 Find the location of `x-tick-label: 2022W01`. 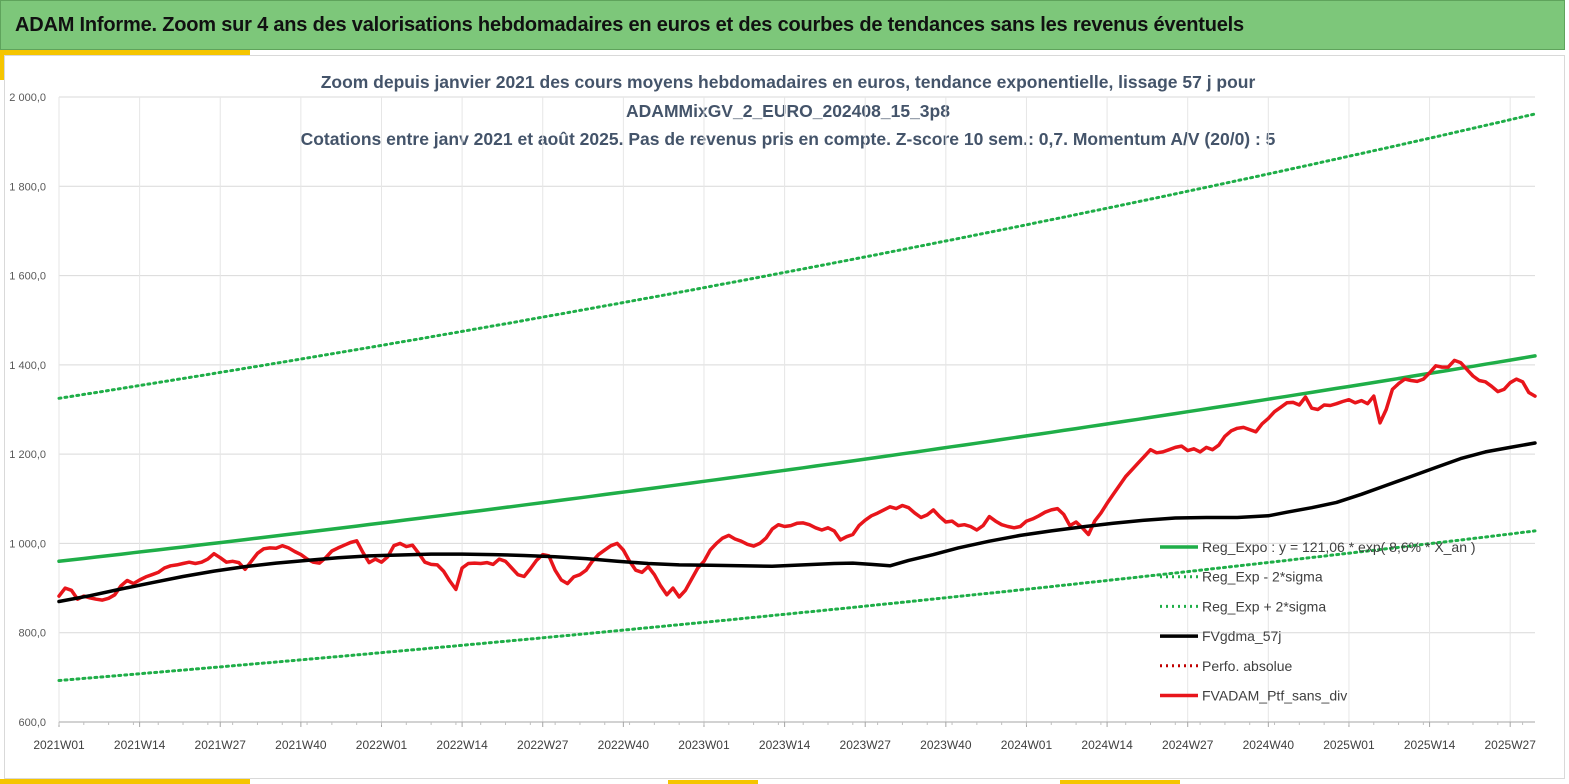

x-tick-label: 2022W01 is located at coordinates (382, 745).